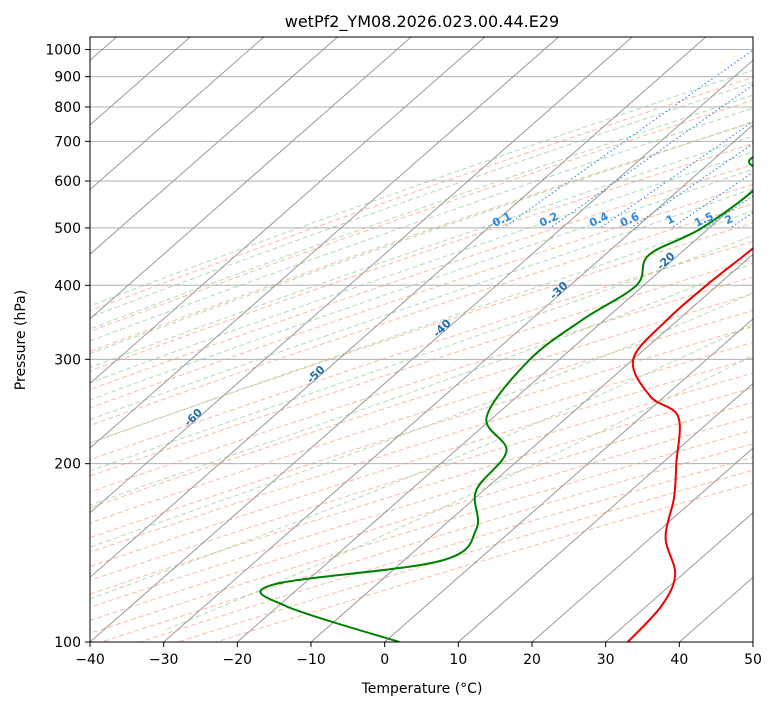 The image size is (775, 708). I want to click on x-tick-label: −40, so click(90, 660).